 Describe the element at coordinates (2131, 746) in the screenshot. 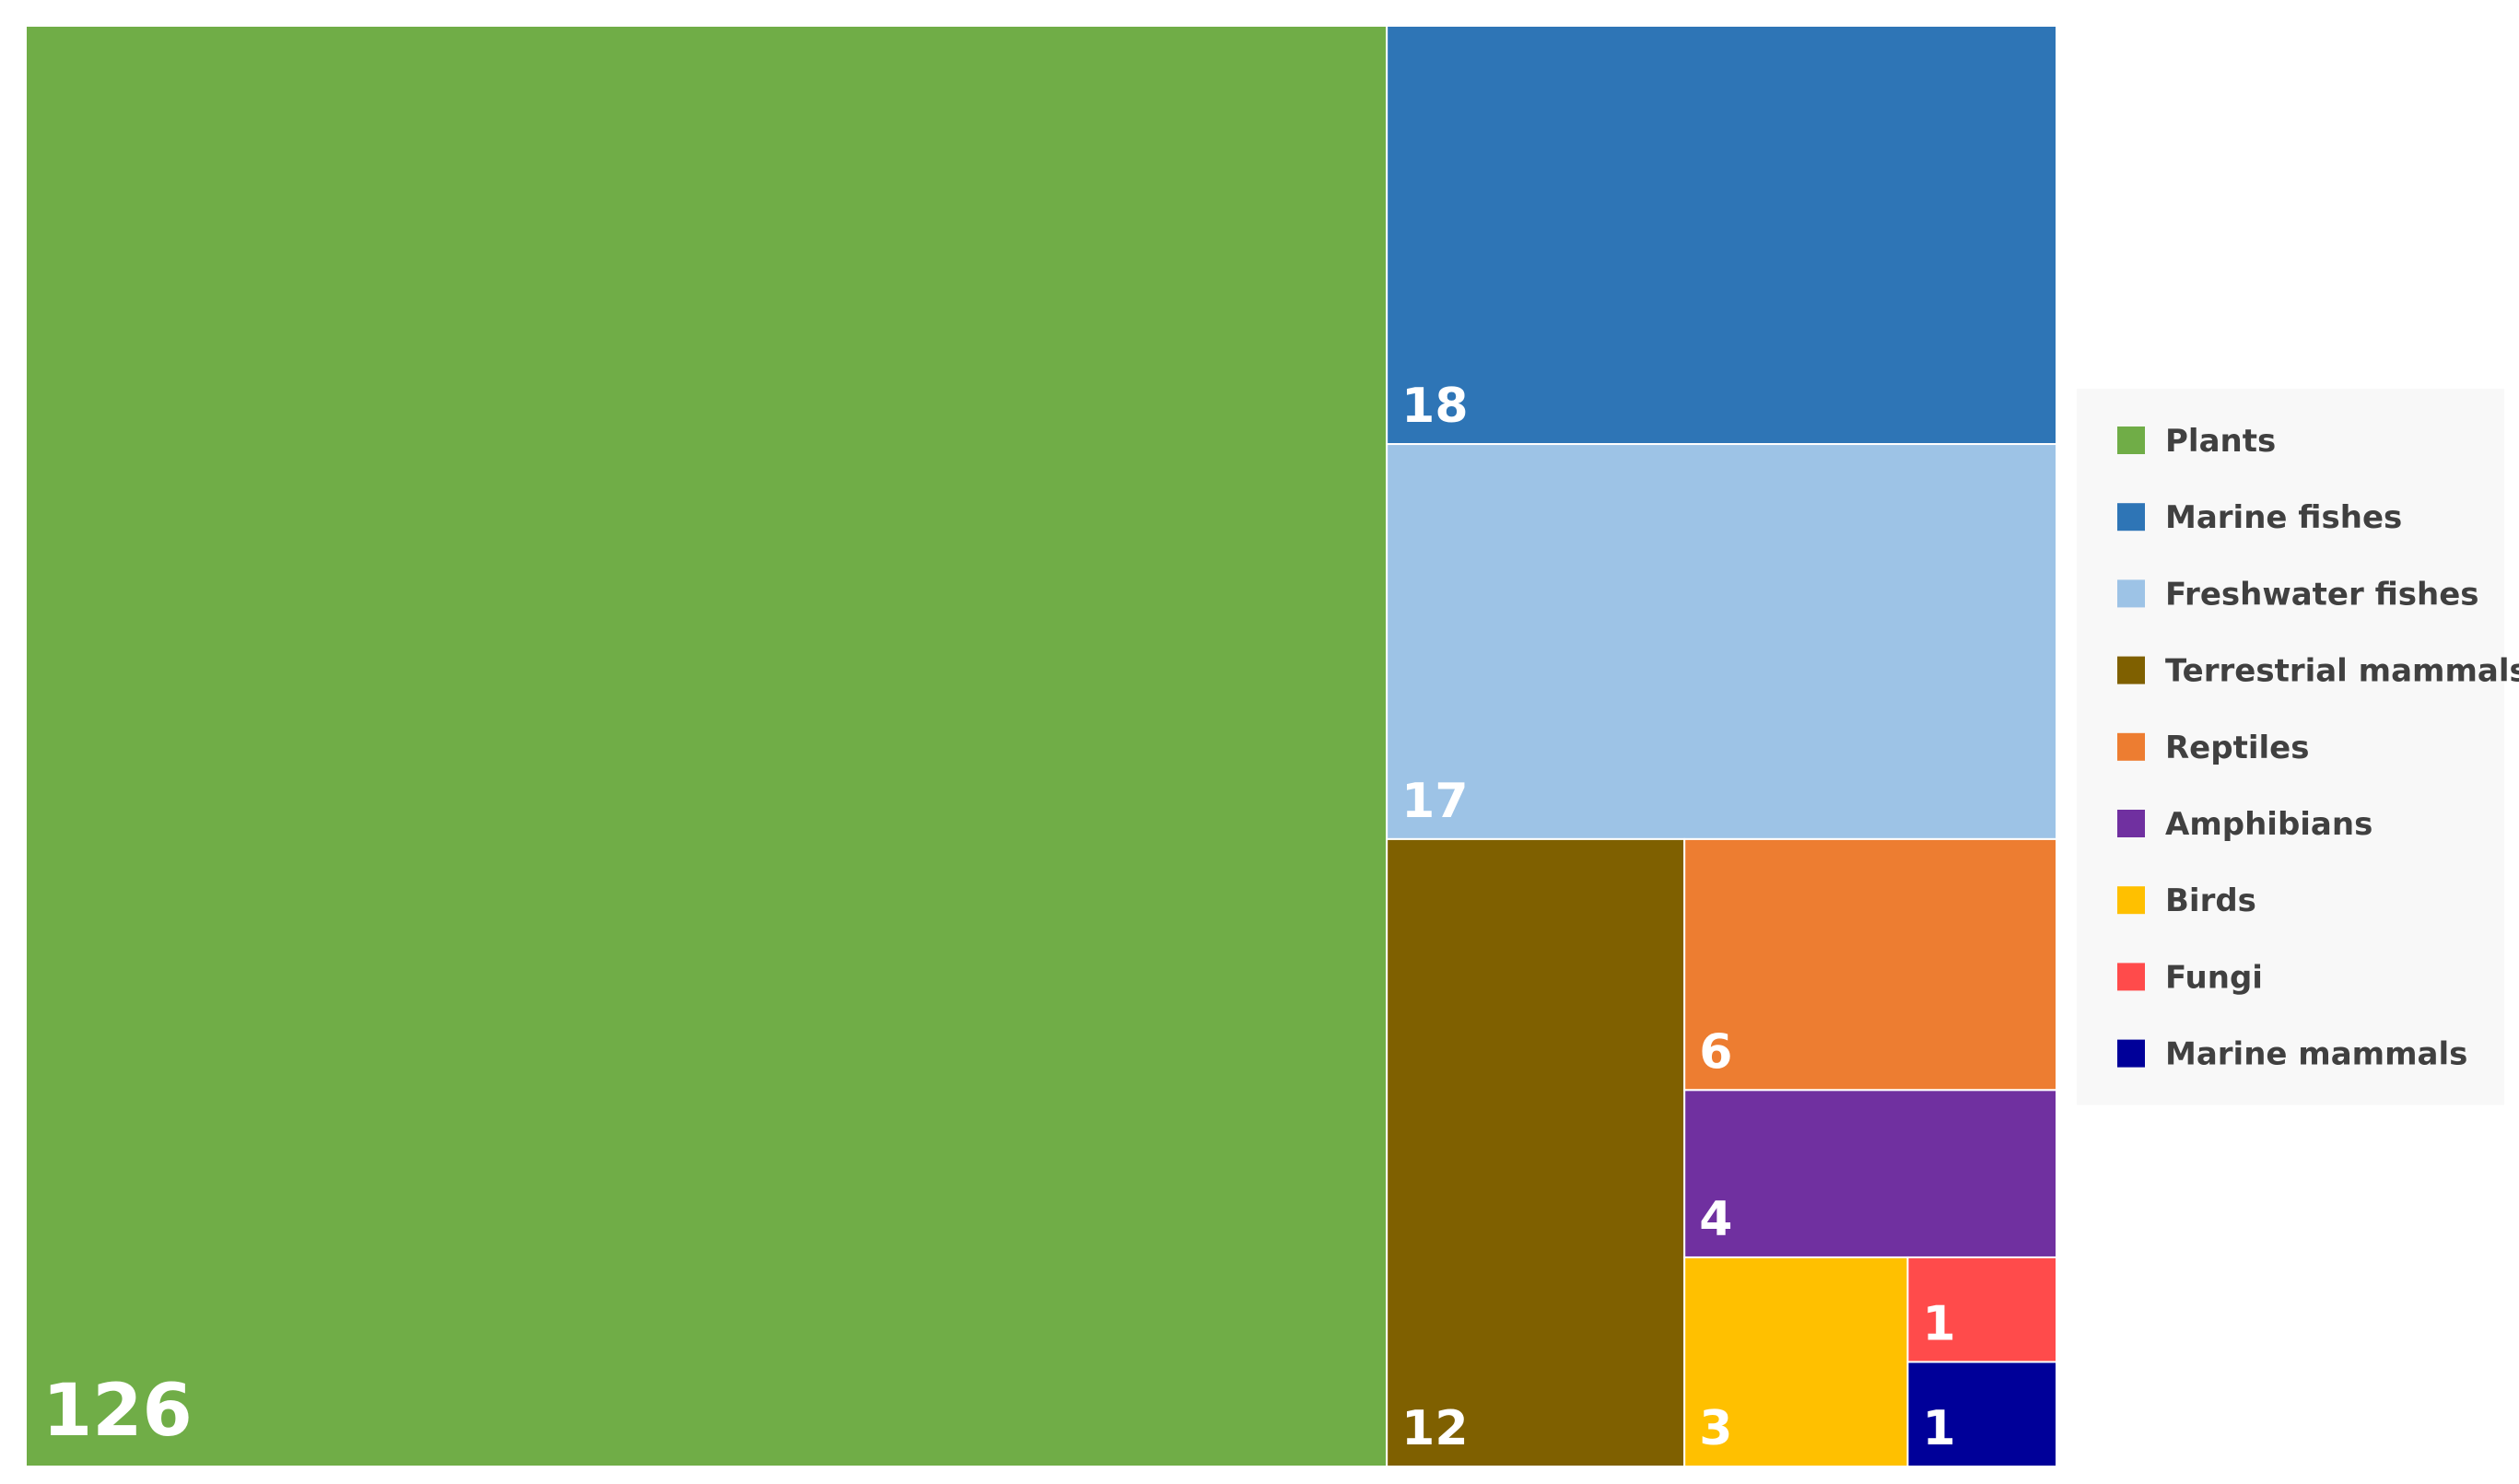

I see `legend-swatch-reptiles` at that location.